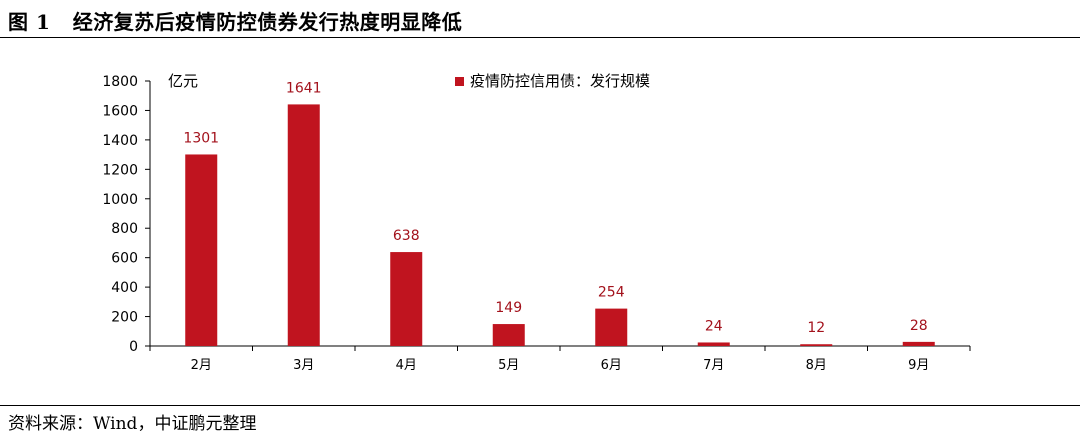 The height and width of the screenshot is (438, 1080). Describe the element at coordinates (406, 365) in the screenshot. I see `x-tick-label: 4月` at that location.